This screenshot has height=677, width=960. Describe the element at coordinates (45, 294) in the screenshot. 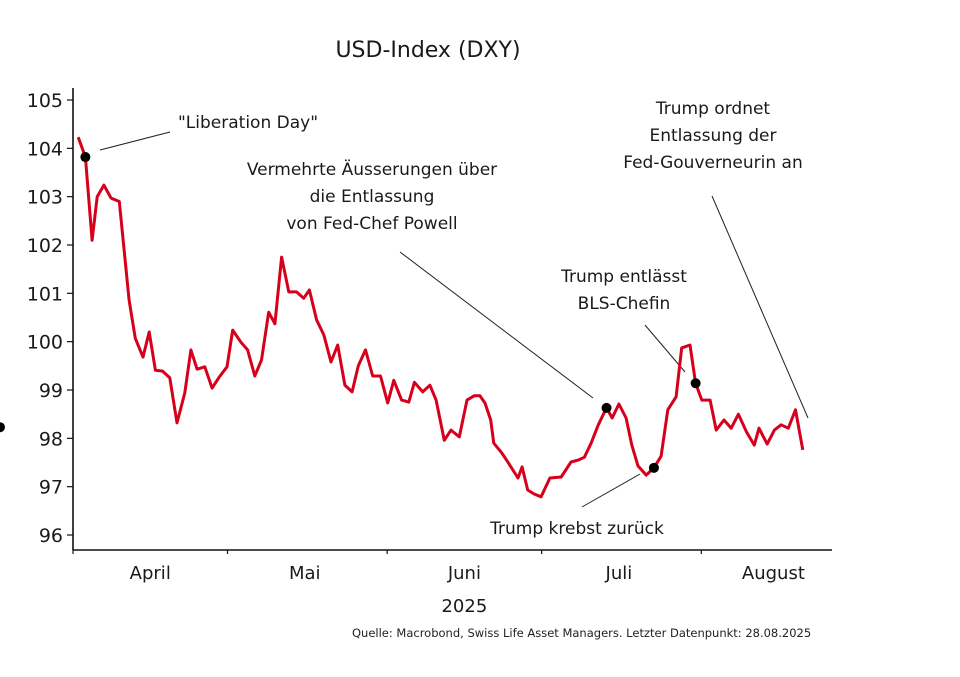

I see `y-tick-label: 101` at that location.